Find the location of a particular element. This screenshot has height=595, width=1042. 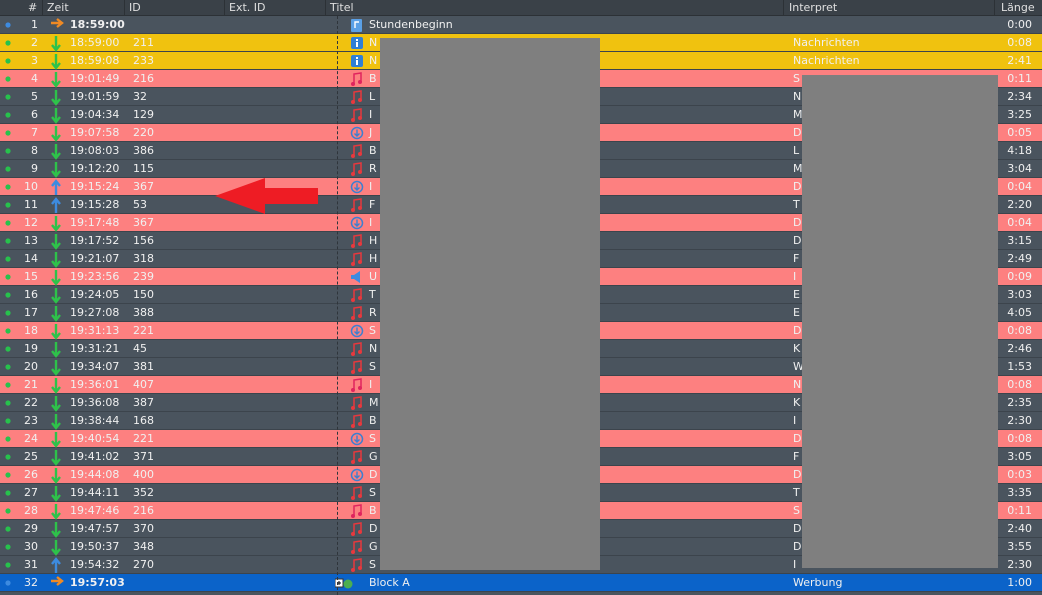

item-id: 32 is located at coordinates (140, 96).